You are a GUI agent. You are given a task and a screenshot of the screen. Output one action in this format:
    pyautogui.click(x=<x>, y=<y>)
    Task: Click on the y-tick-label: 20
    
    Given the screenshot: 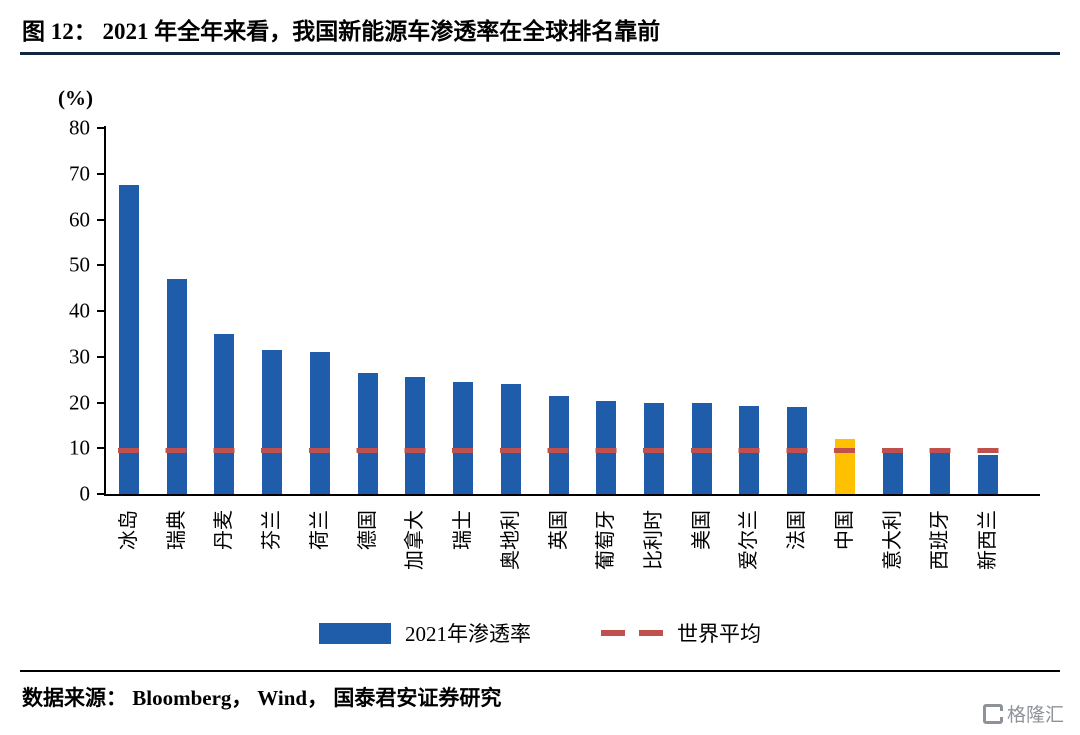 What is the action you would take?
    pyautogui.click(x=79, y=402)
    